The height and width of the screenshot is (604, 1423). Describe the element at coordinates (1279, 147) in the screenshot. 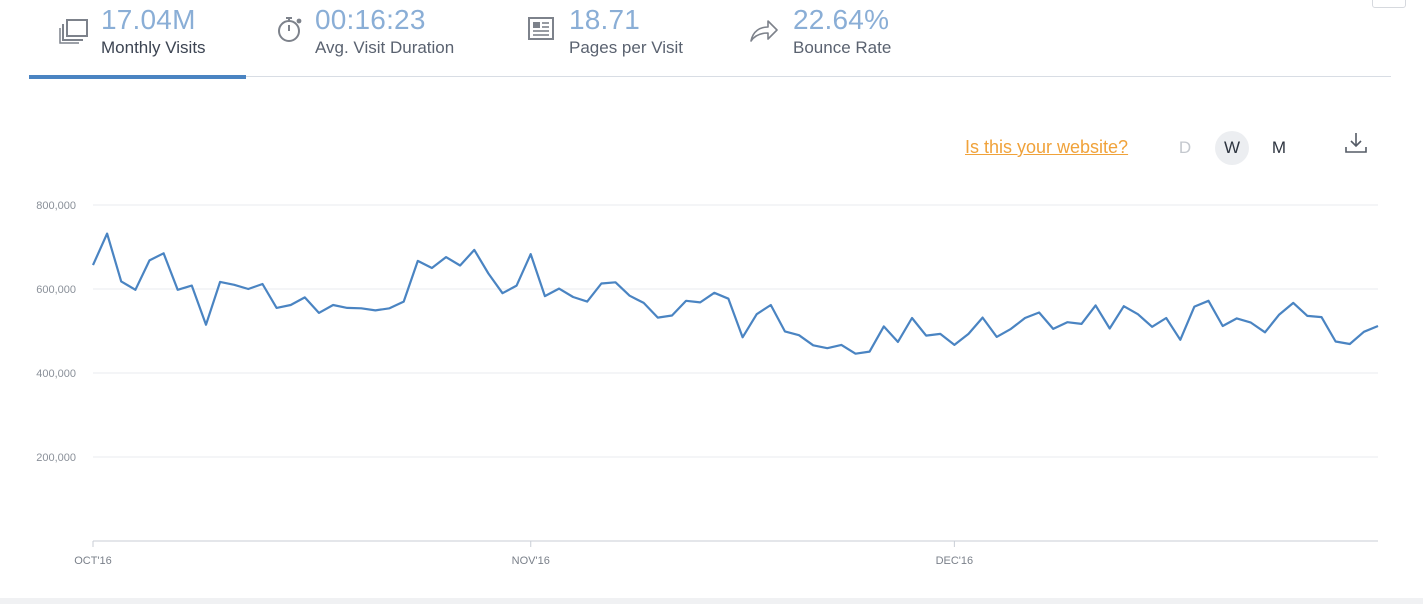

I see `granularity-monthly-button: M` at that location.